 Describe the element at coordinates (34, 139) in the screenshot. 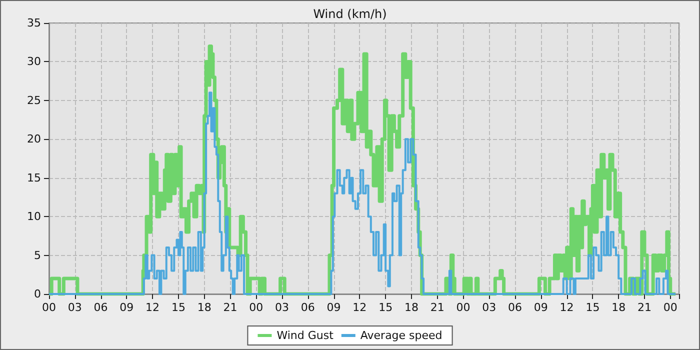

I see `y-tick-label: 20` at that location.